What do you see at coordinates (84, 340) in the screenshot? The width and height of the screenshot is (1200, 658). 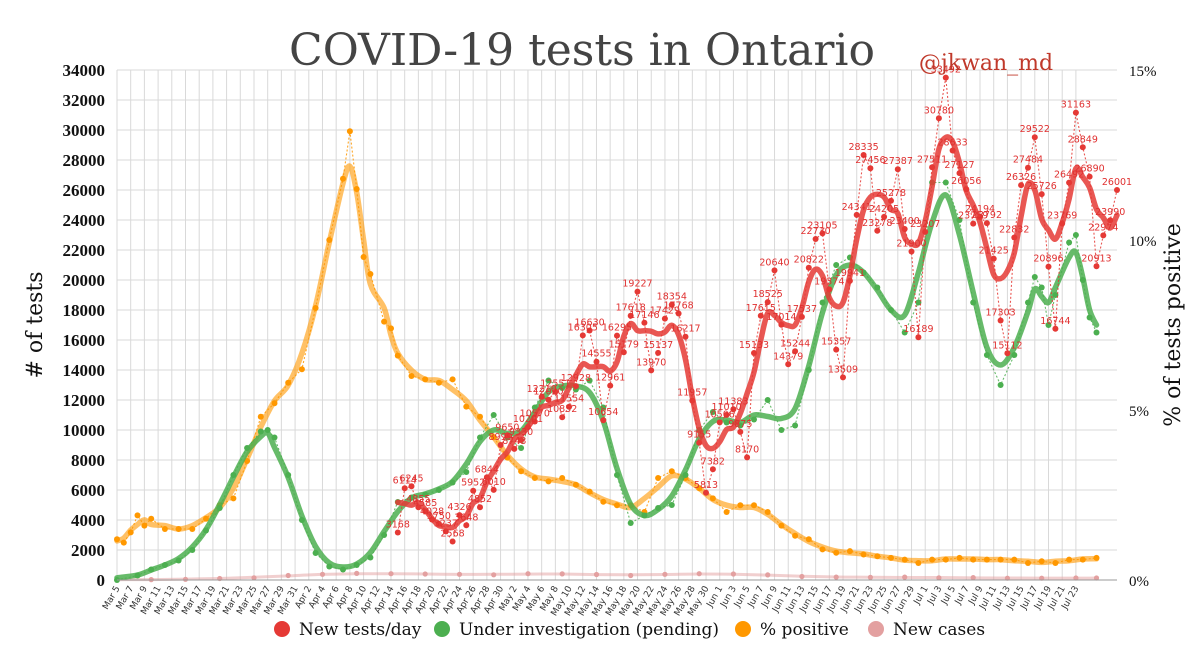 I see `y-tick-label: 16000` at bounding box center [84, 340].